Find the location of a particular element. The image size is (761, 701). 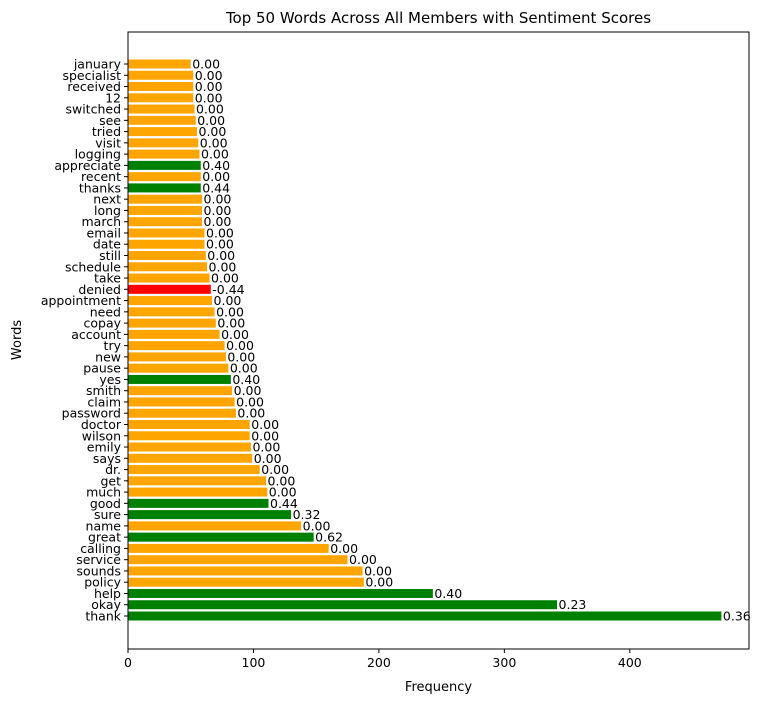

y-tick-label: denied is located at coordinates (99, 289).